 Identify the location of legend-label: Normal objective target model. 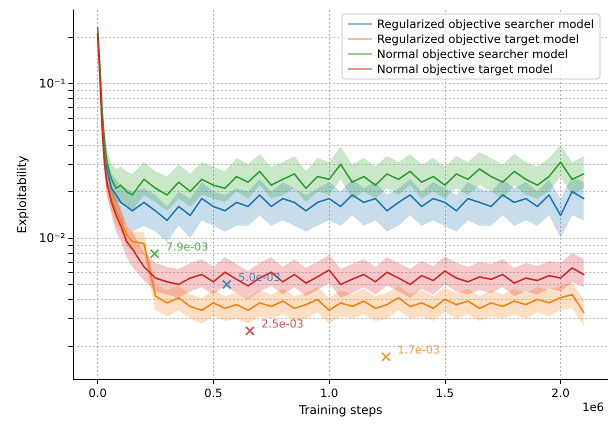
(464, 69).